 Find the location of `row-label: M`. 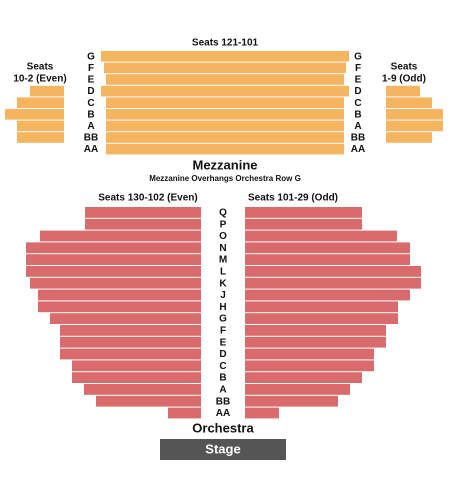

row-label: M is located at coordinates (223, 260).